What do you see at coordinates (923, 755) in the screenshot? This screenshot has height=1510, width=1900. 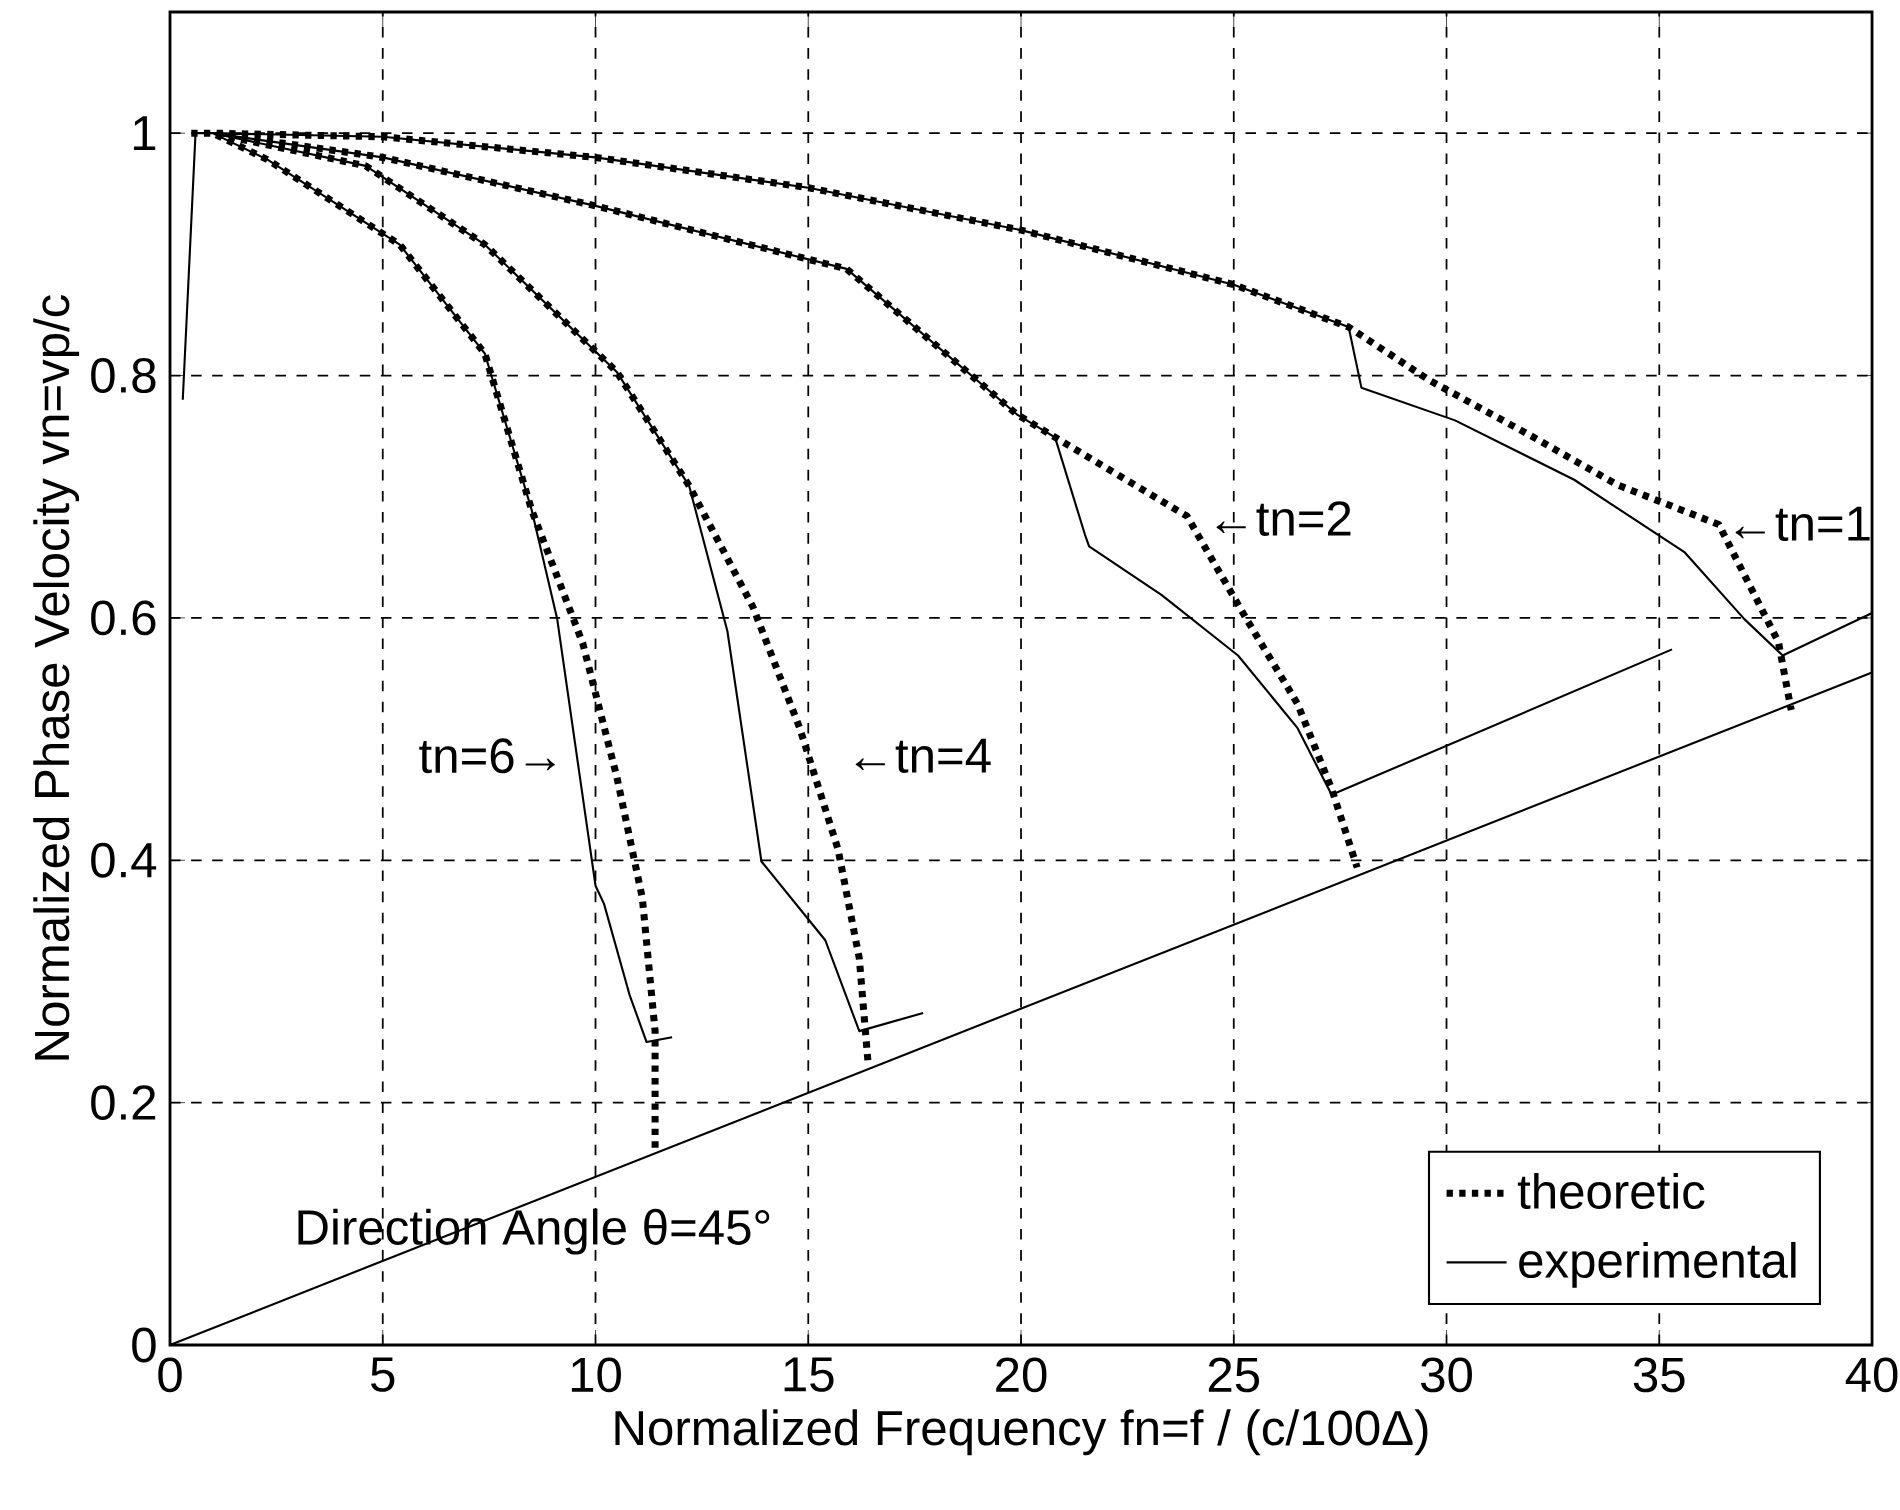 I see `annotation: ←tn=4` at bounding box center [923, 755].